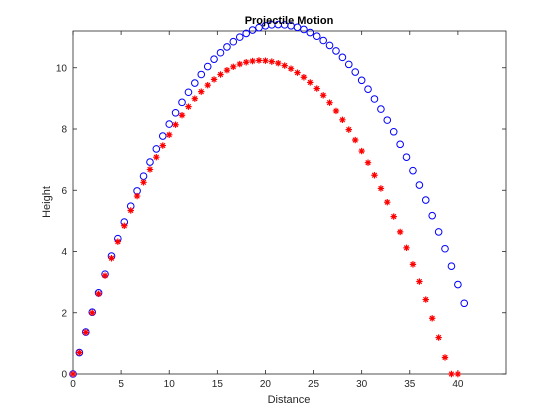 This screenshot has width=560, height=420. What do you see at coordinates (362, 384) in the screenshot?
I see `x-tick-label: 30` at bounding box center [362, 384].